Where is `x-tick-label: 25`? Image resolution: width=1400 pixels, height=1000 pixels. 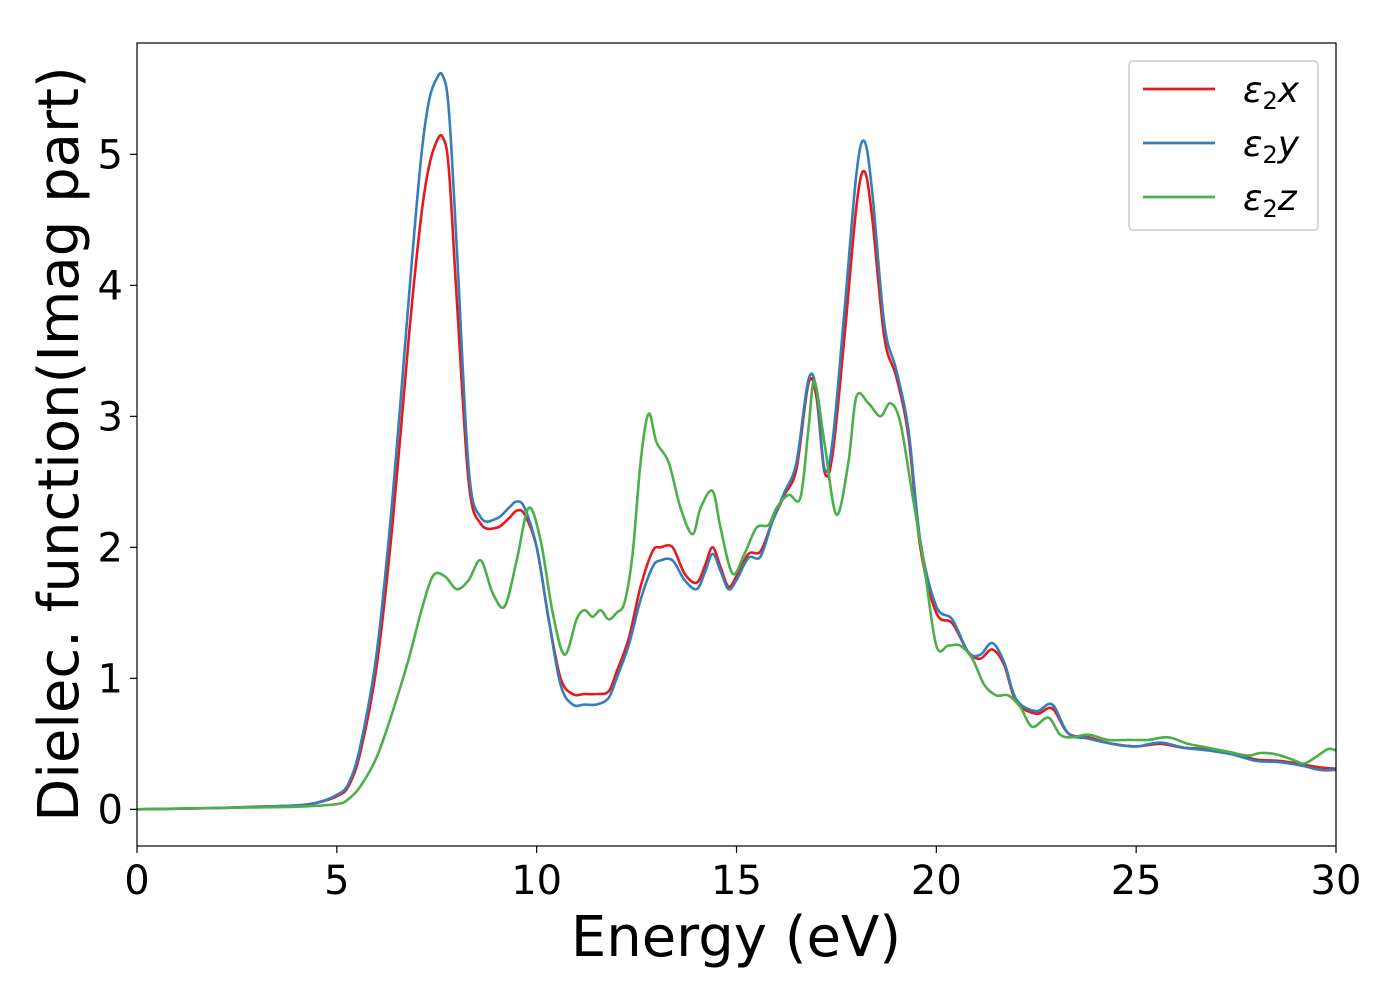 x-tick-label: 25 is located at coordinates (1136, 881).